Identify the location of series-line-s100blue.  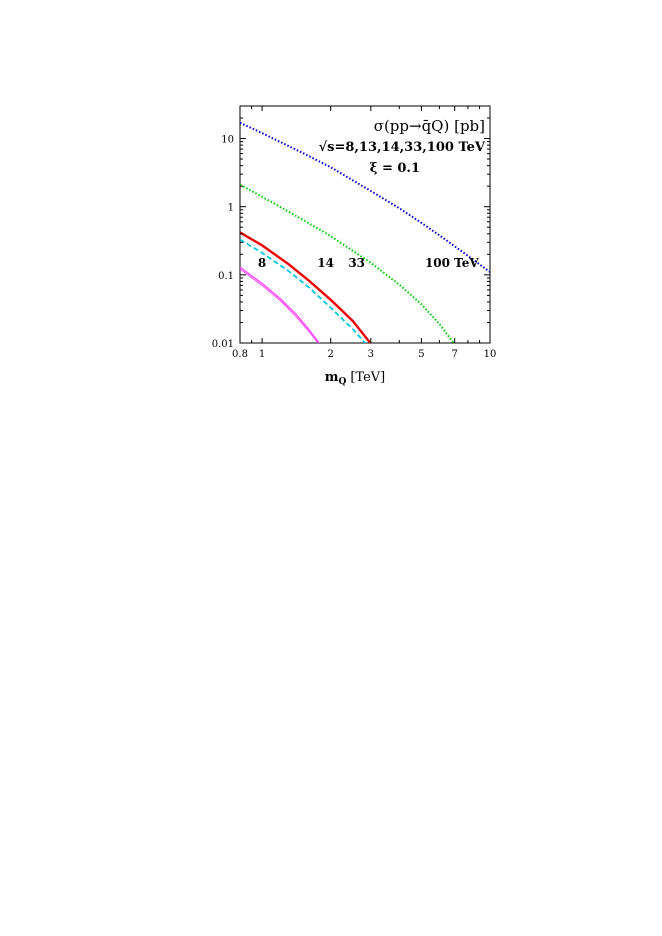
(365, 197).